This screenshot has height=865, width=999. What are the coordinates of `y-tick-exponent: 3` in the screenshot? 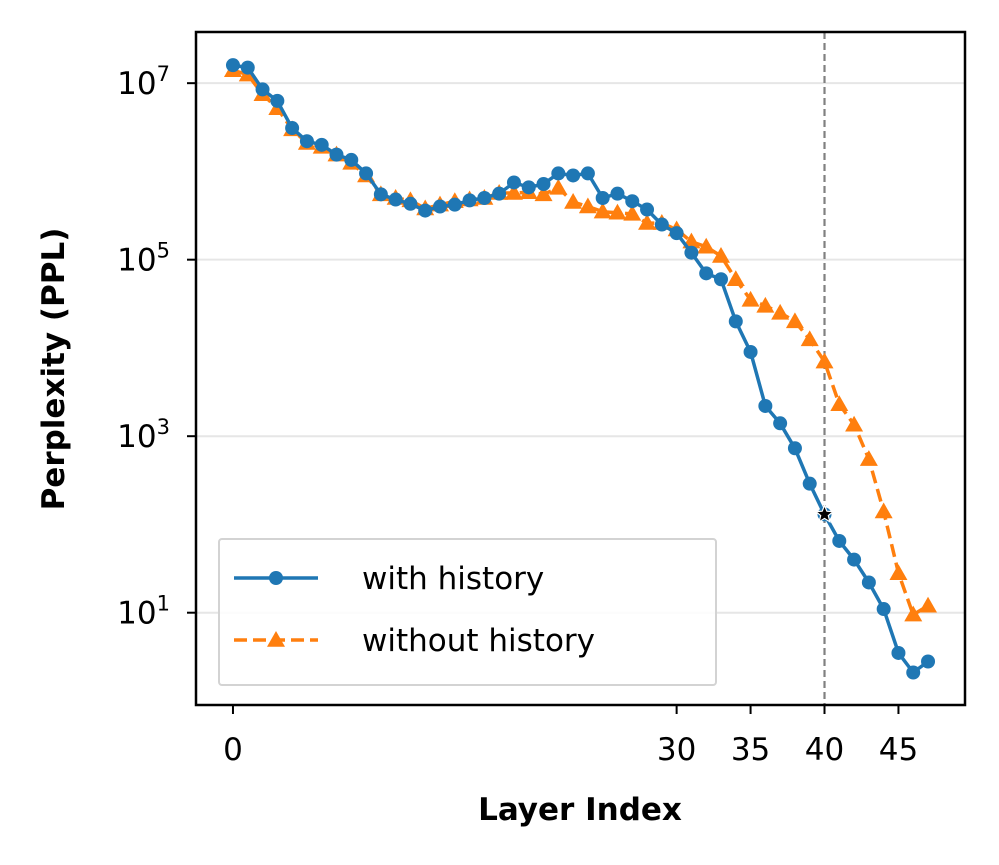 It's located at (163, 427).